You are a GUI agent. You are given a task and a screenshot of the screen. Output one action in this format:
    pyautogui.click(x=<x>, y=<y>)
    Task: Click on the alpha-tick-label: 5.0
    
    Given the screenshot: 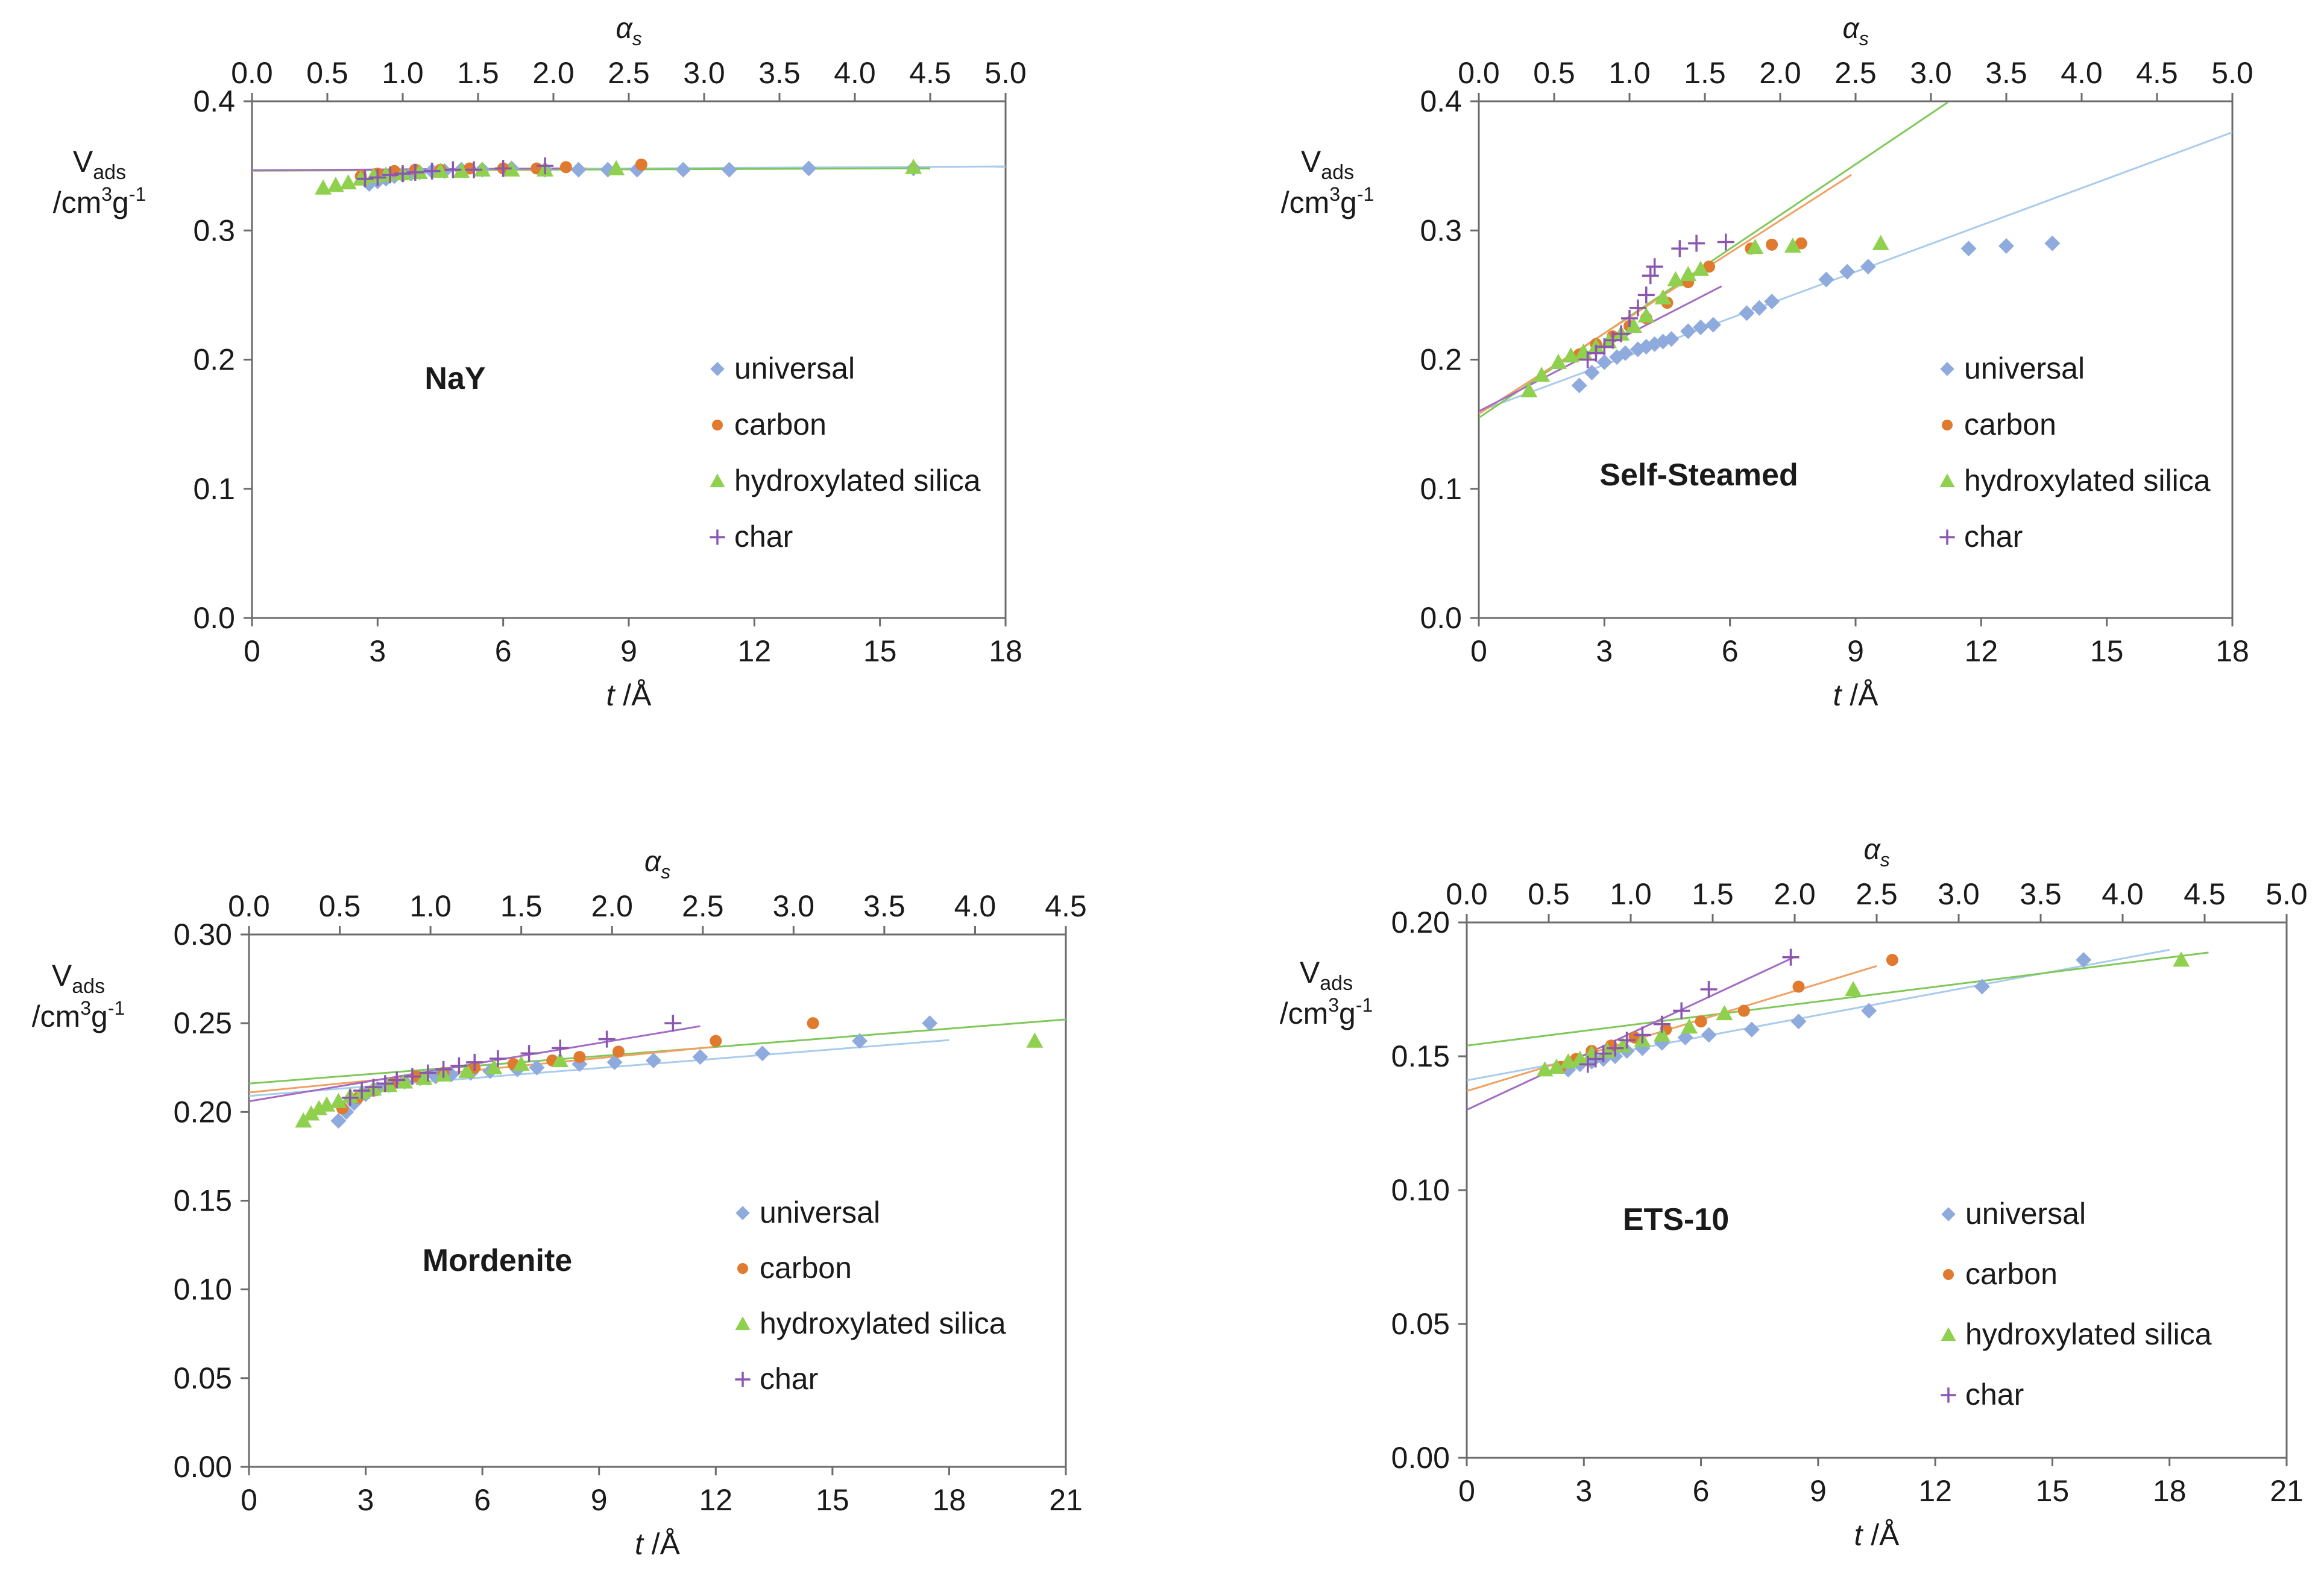 What is the action you would take?
    pyautogui.click(x=2232, y=73)
    